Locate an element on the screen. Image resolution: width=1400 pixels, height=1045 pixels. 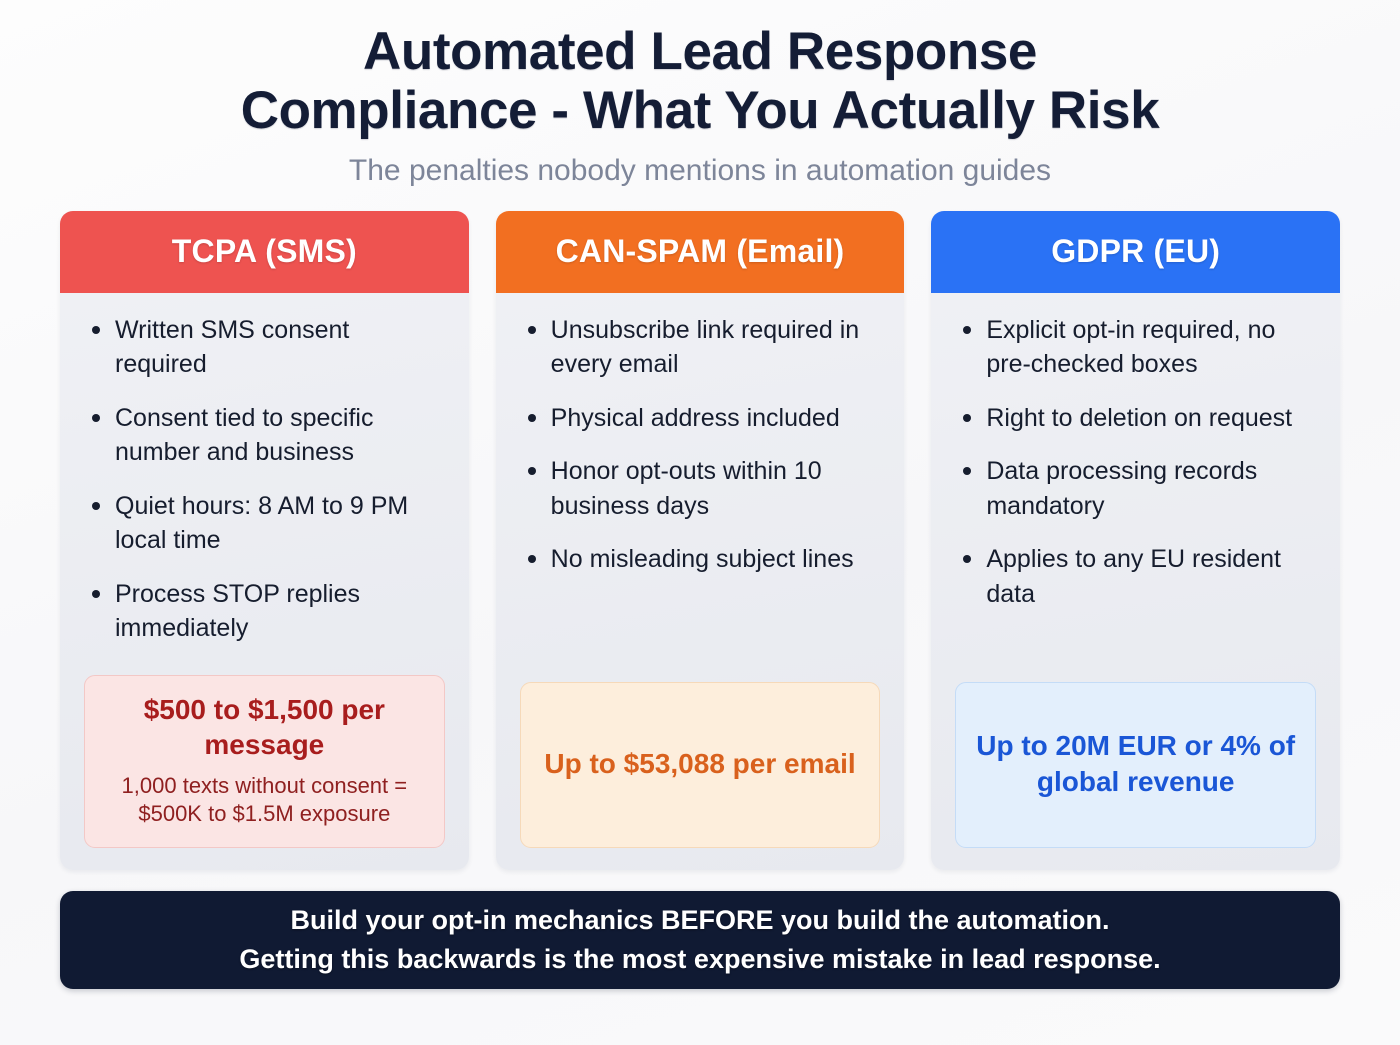
bullet-text: Written SMS consent required is located at coordinates (232, 347).